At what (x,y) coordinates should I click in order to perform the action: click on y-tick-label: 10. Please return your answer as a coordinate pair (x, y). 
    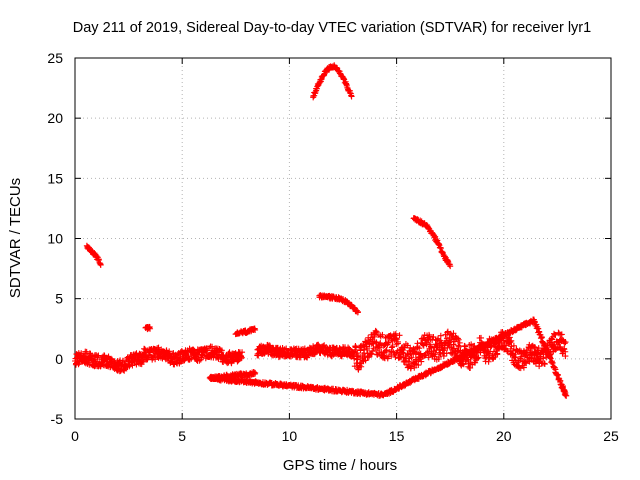
    Looking at the image, I should click on (55, 239).